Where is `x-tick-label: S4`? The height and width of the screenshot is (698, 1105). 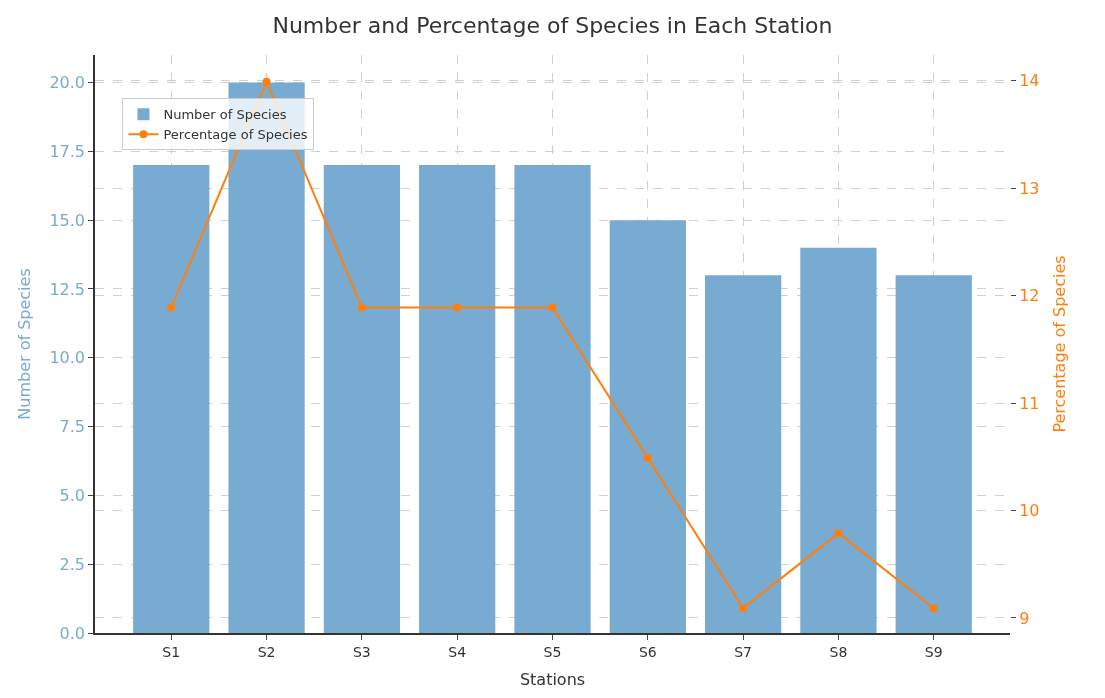 x-tick-label: S4 is located at coordinates (457, 651).